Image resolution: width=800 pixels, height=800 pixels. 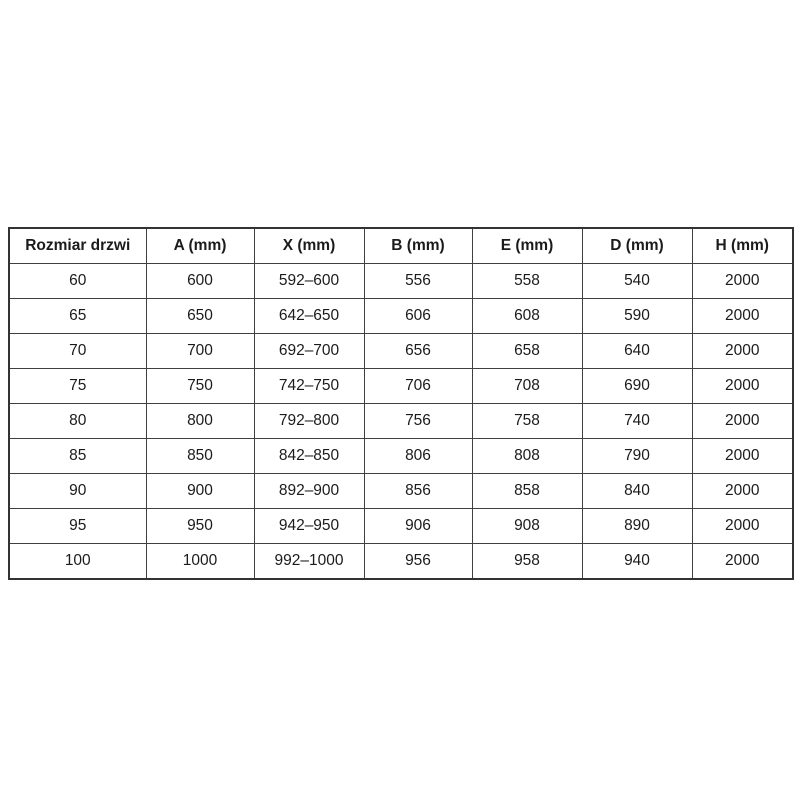 I want to click on table-cell: 806, so click(x=418, y=456).